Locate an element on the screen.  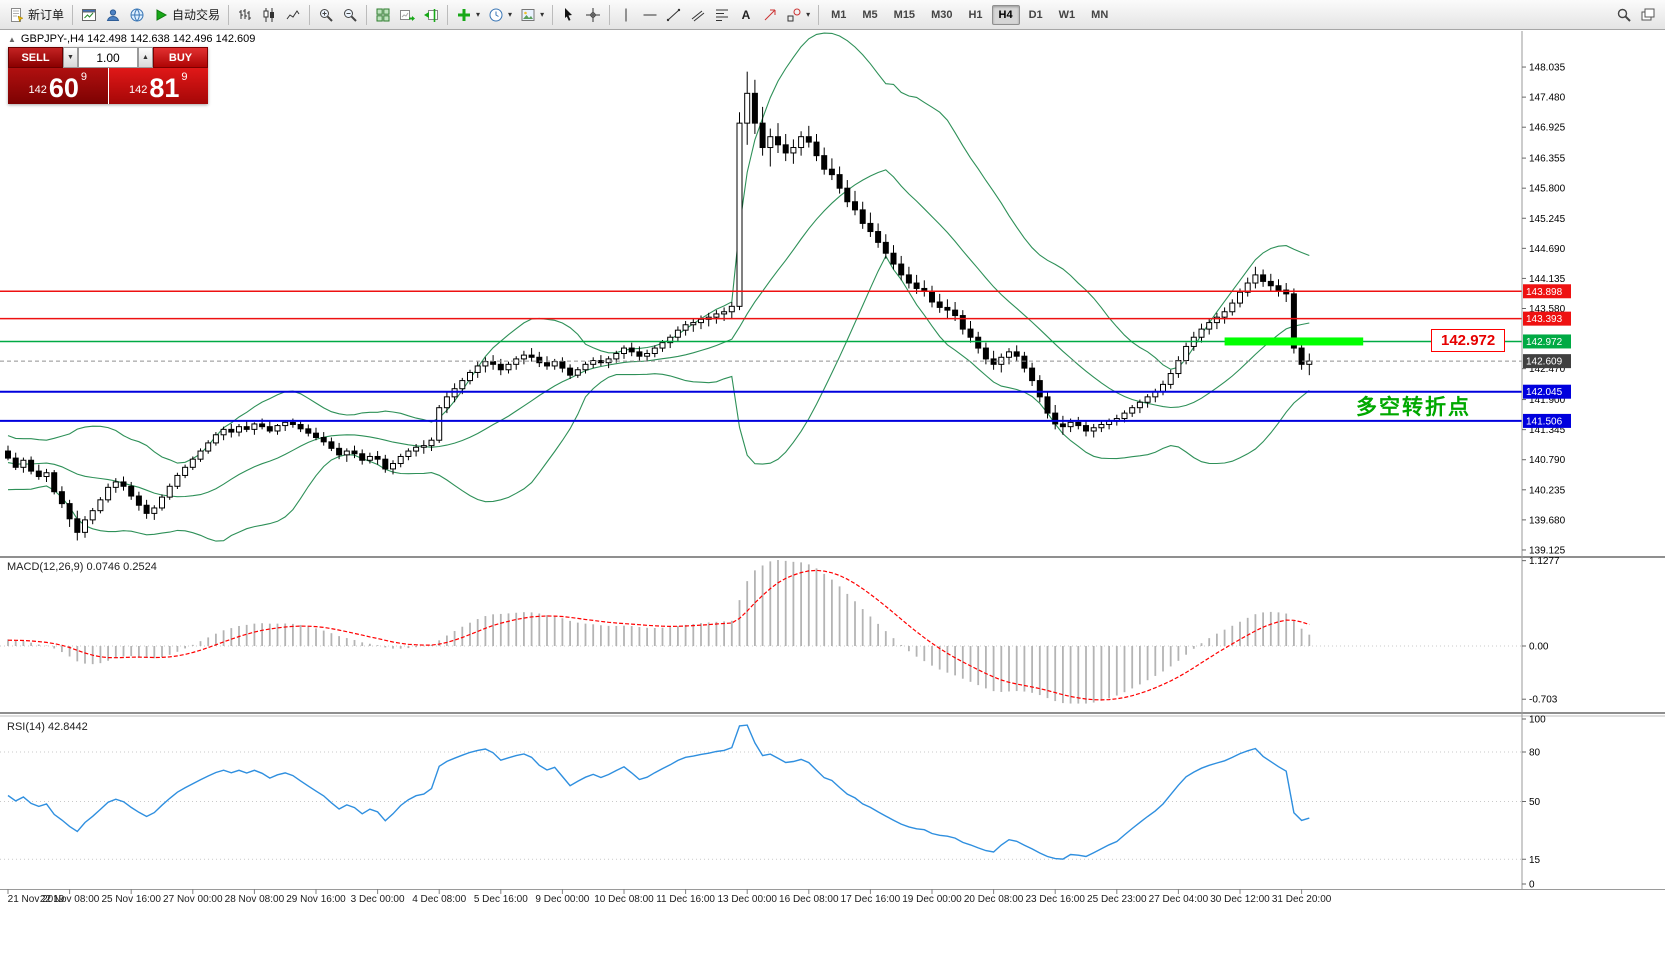
buy-button: BUY is located at coordinates (180, 57).